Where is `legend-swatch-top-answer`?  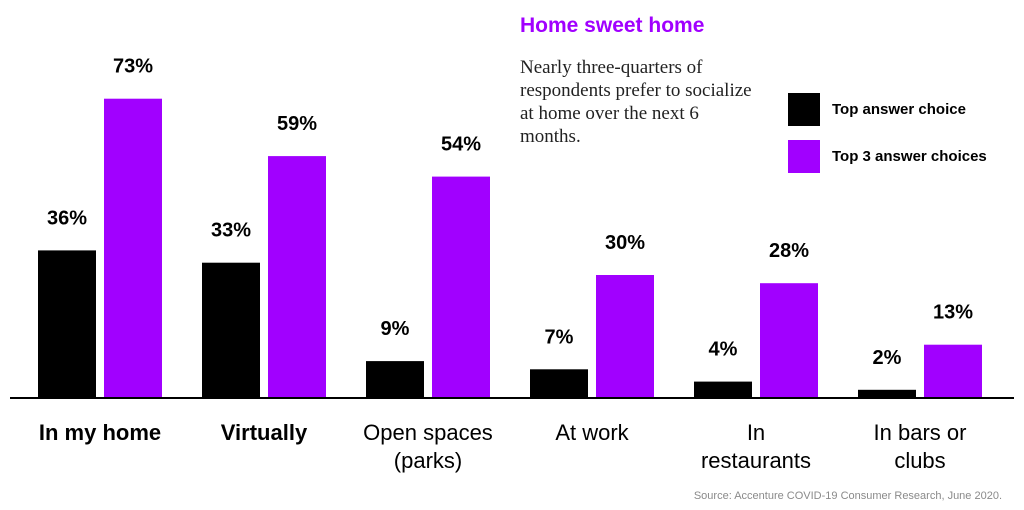
legend-swatch-top-answer is located at coordinates (804, 109).